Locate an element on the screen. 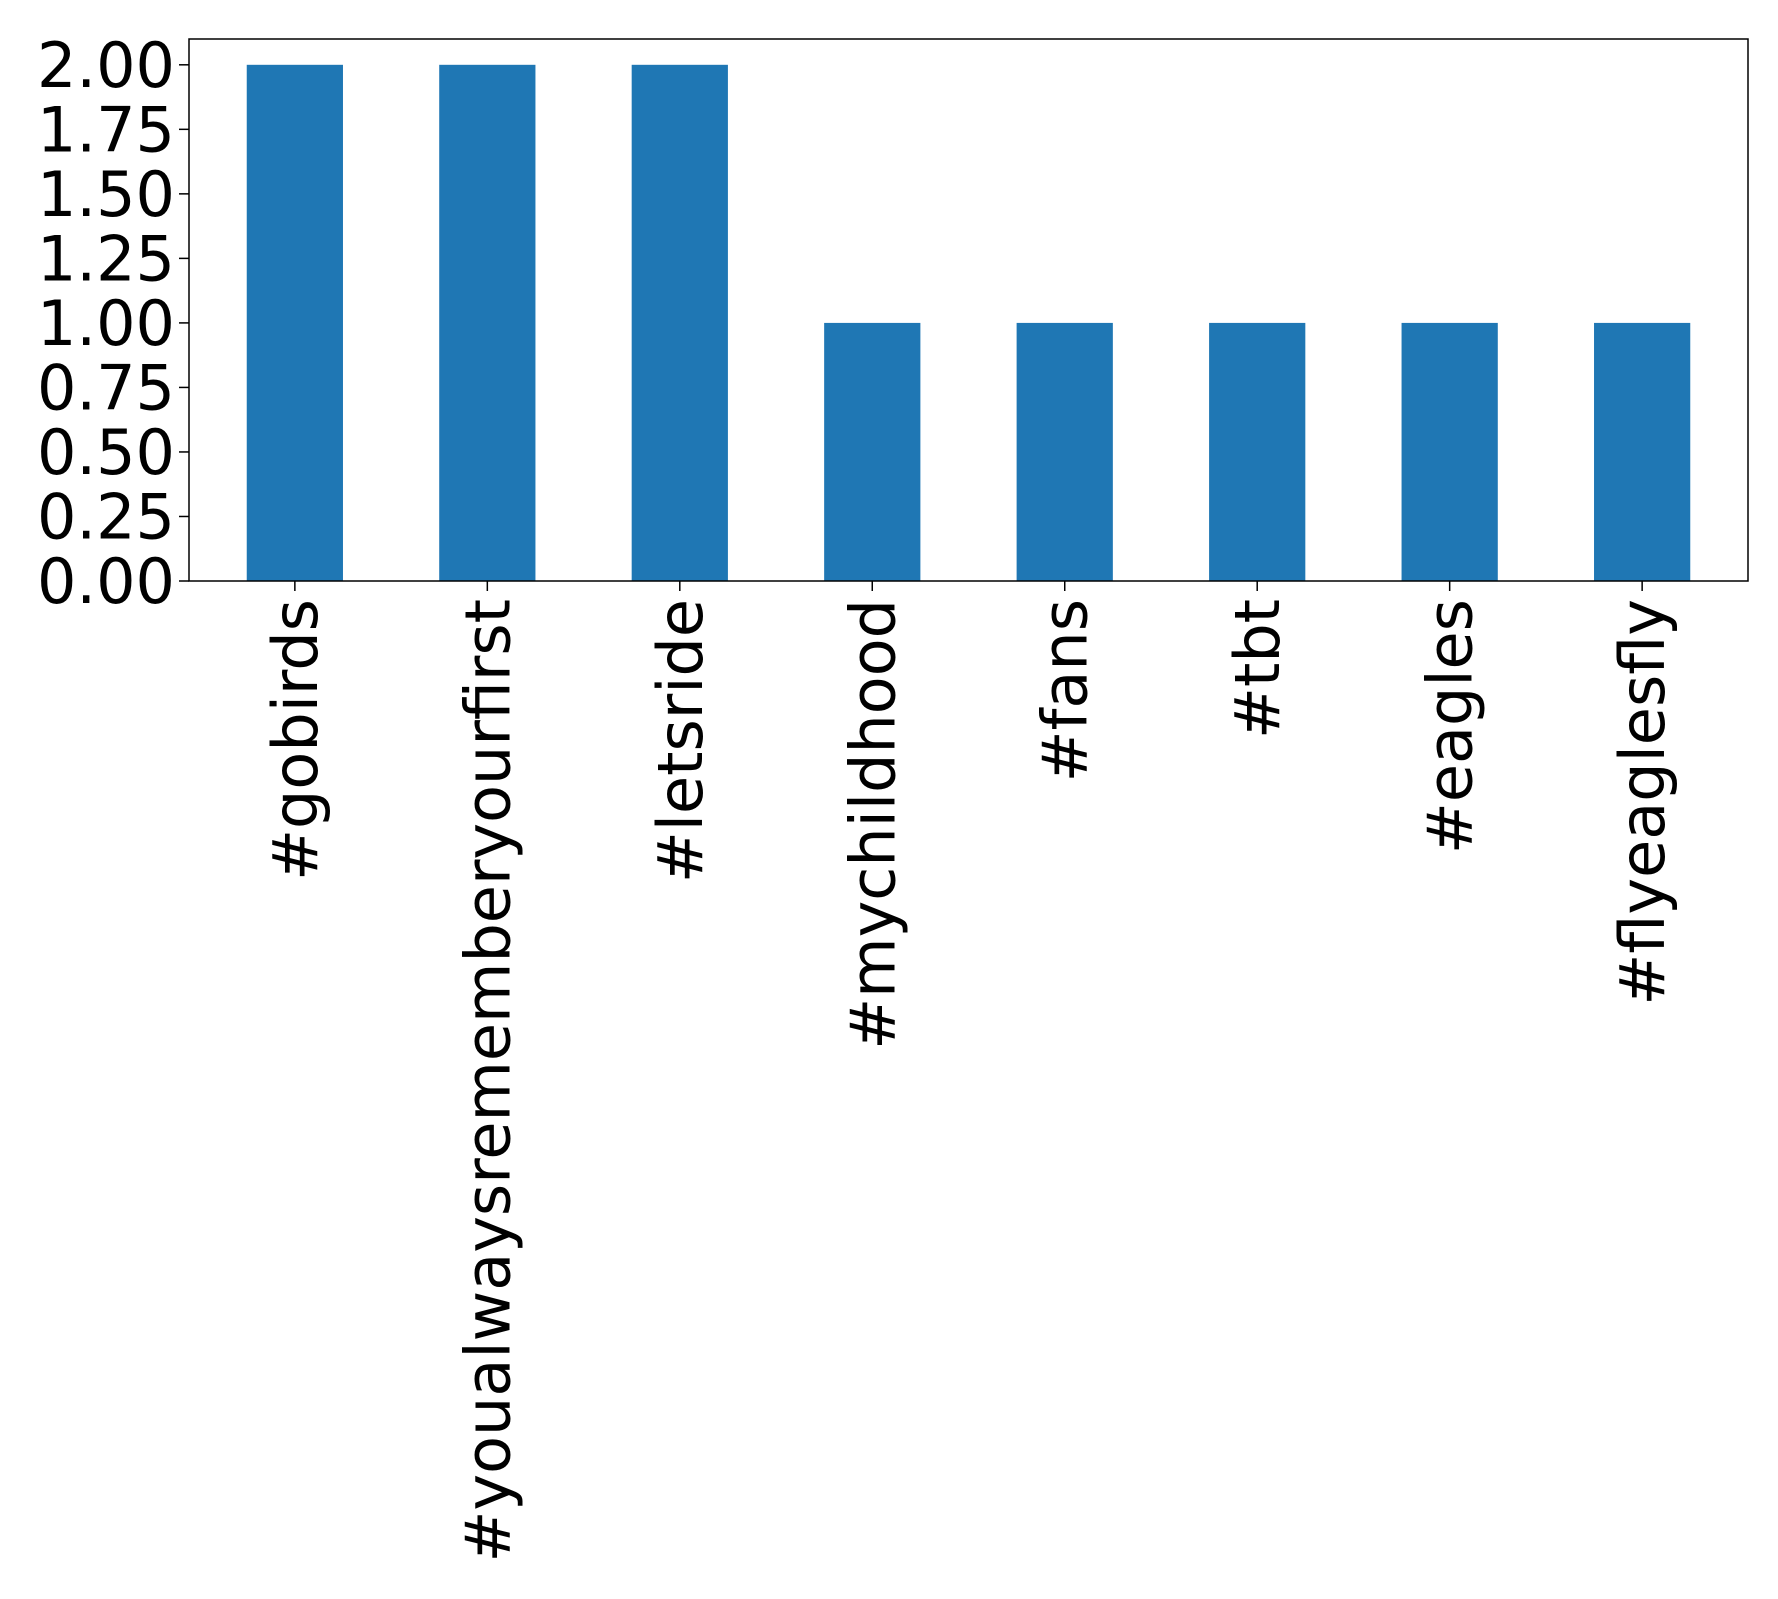 This screenshot has width=1778, height=1599. bar-mychildhood is located at coordinates (872, 451).